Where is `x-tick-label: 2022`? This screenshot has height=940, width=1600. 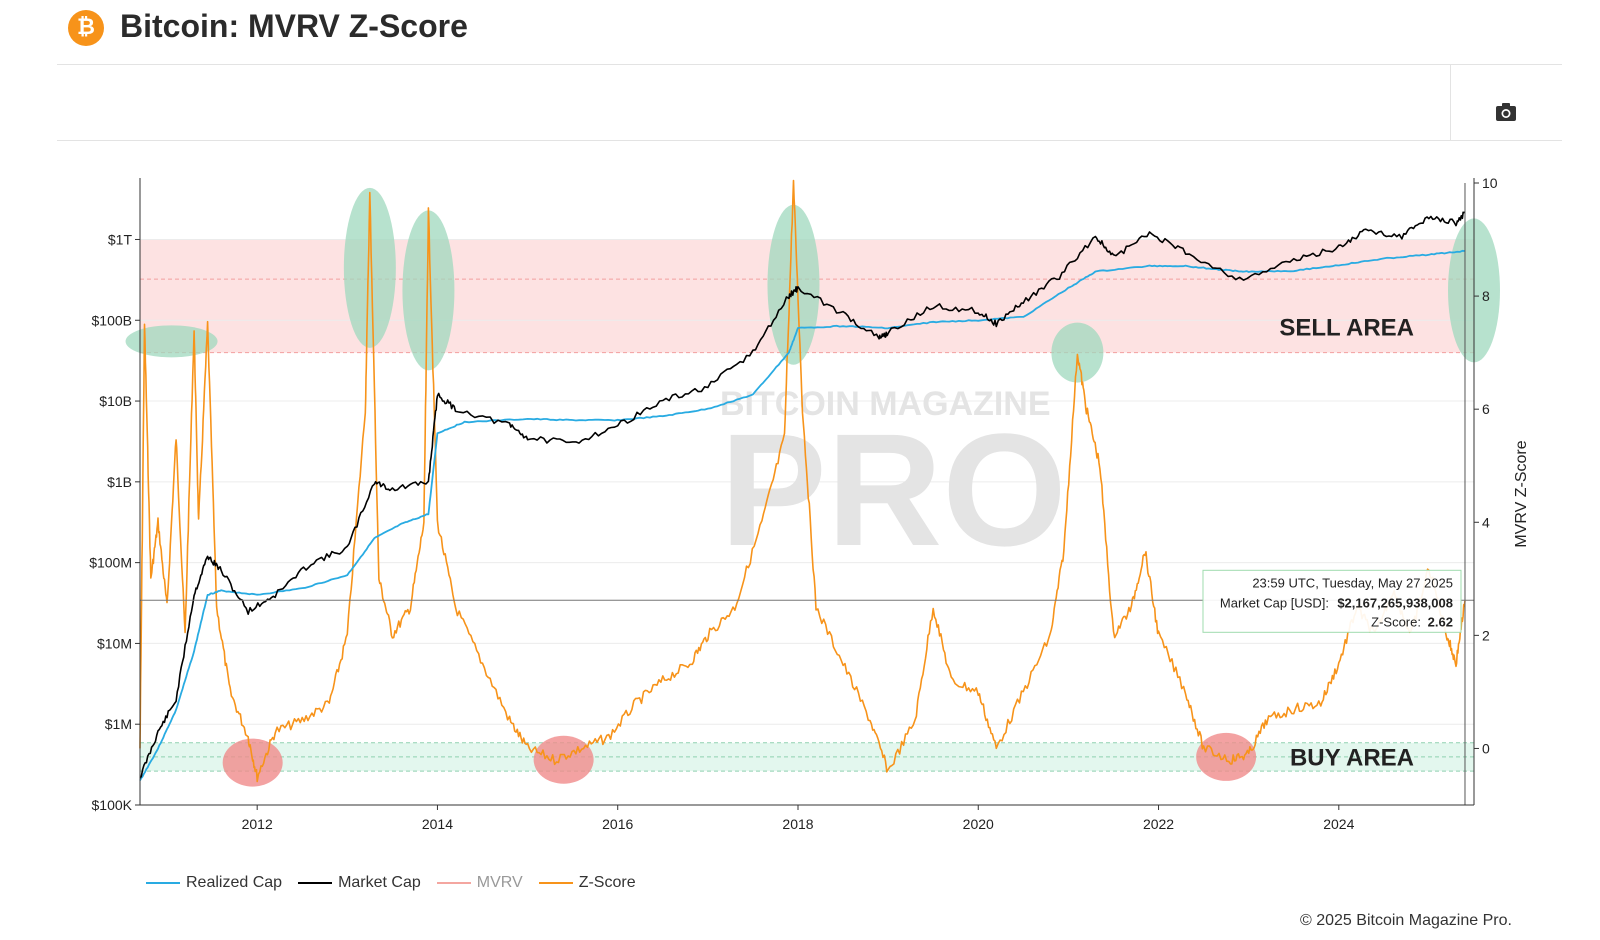 x-tick-label: 2022 is located at coordinates (1158, 824).